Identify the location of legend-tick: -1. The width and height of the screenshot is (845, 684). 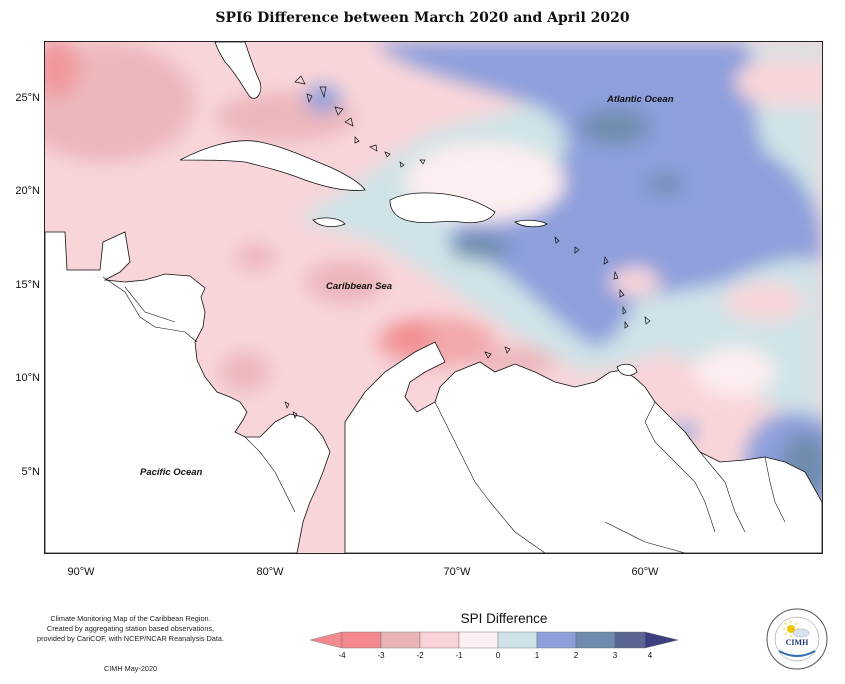
(459, 655).